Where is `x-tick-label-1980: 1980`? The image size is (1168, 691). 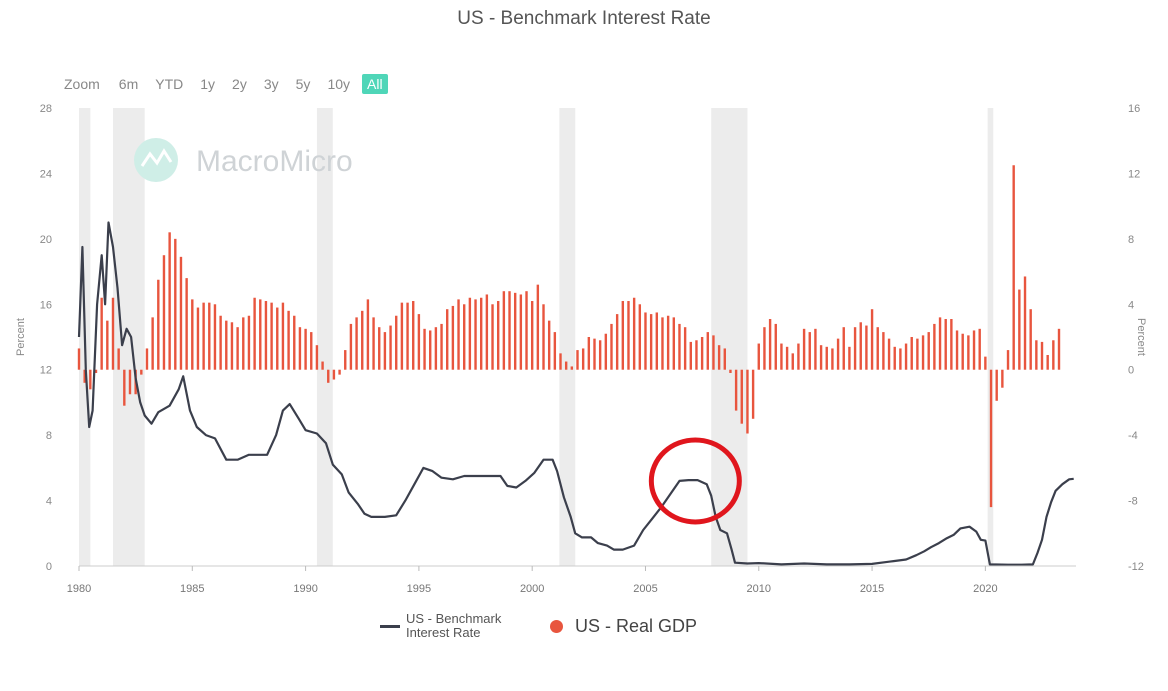
x-tick-label-1980: 1980 is located at coordinates (79, 589).